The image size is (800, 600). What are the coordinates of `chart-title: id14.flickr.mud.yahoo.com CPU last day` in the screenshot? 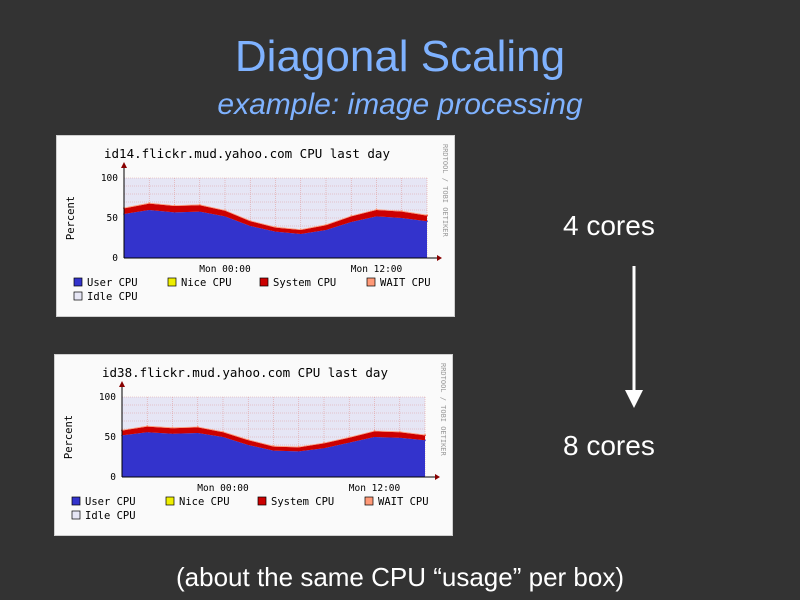 It's located at (247, 153).